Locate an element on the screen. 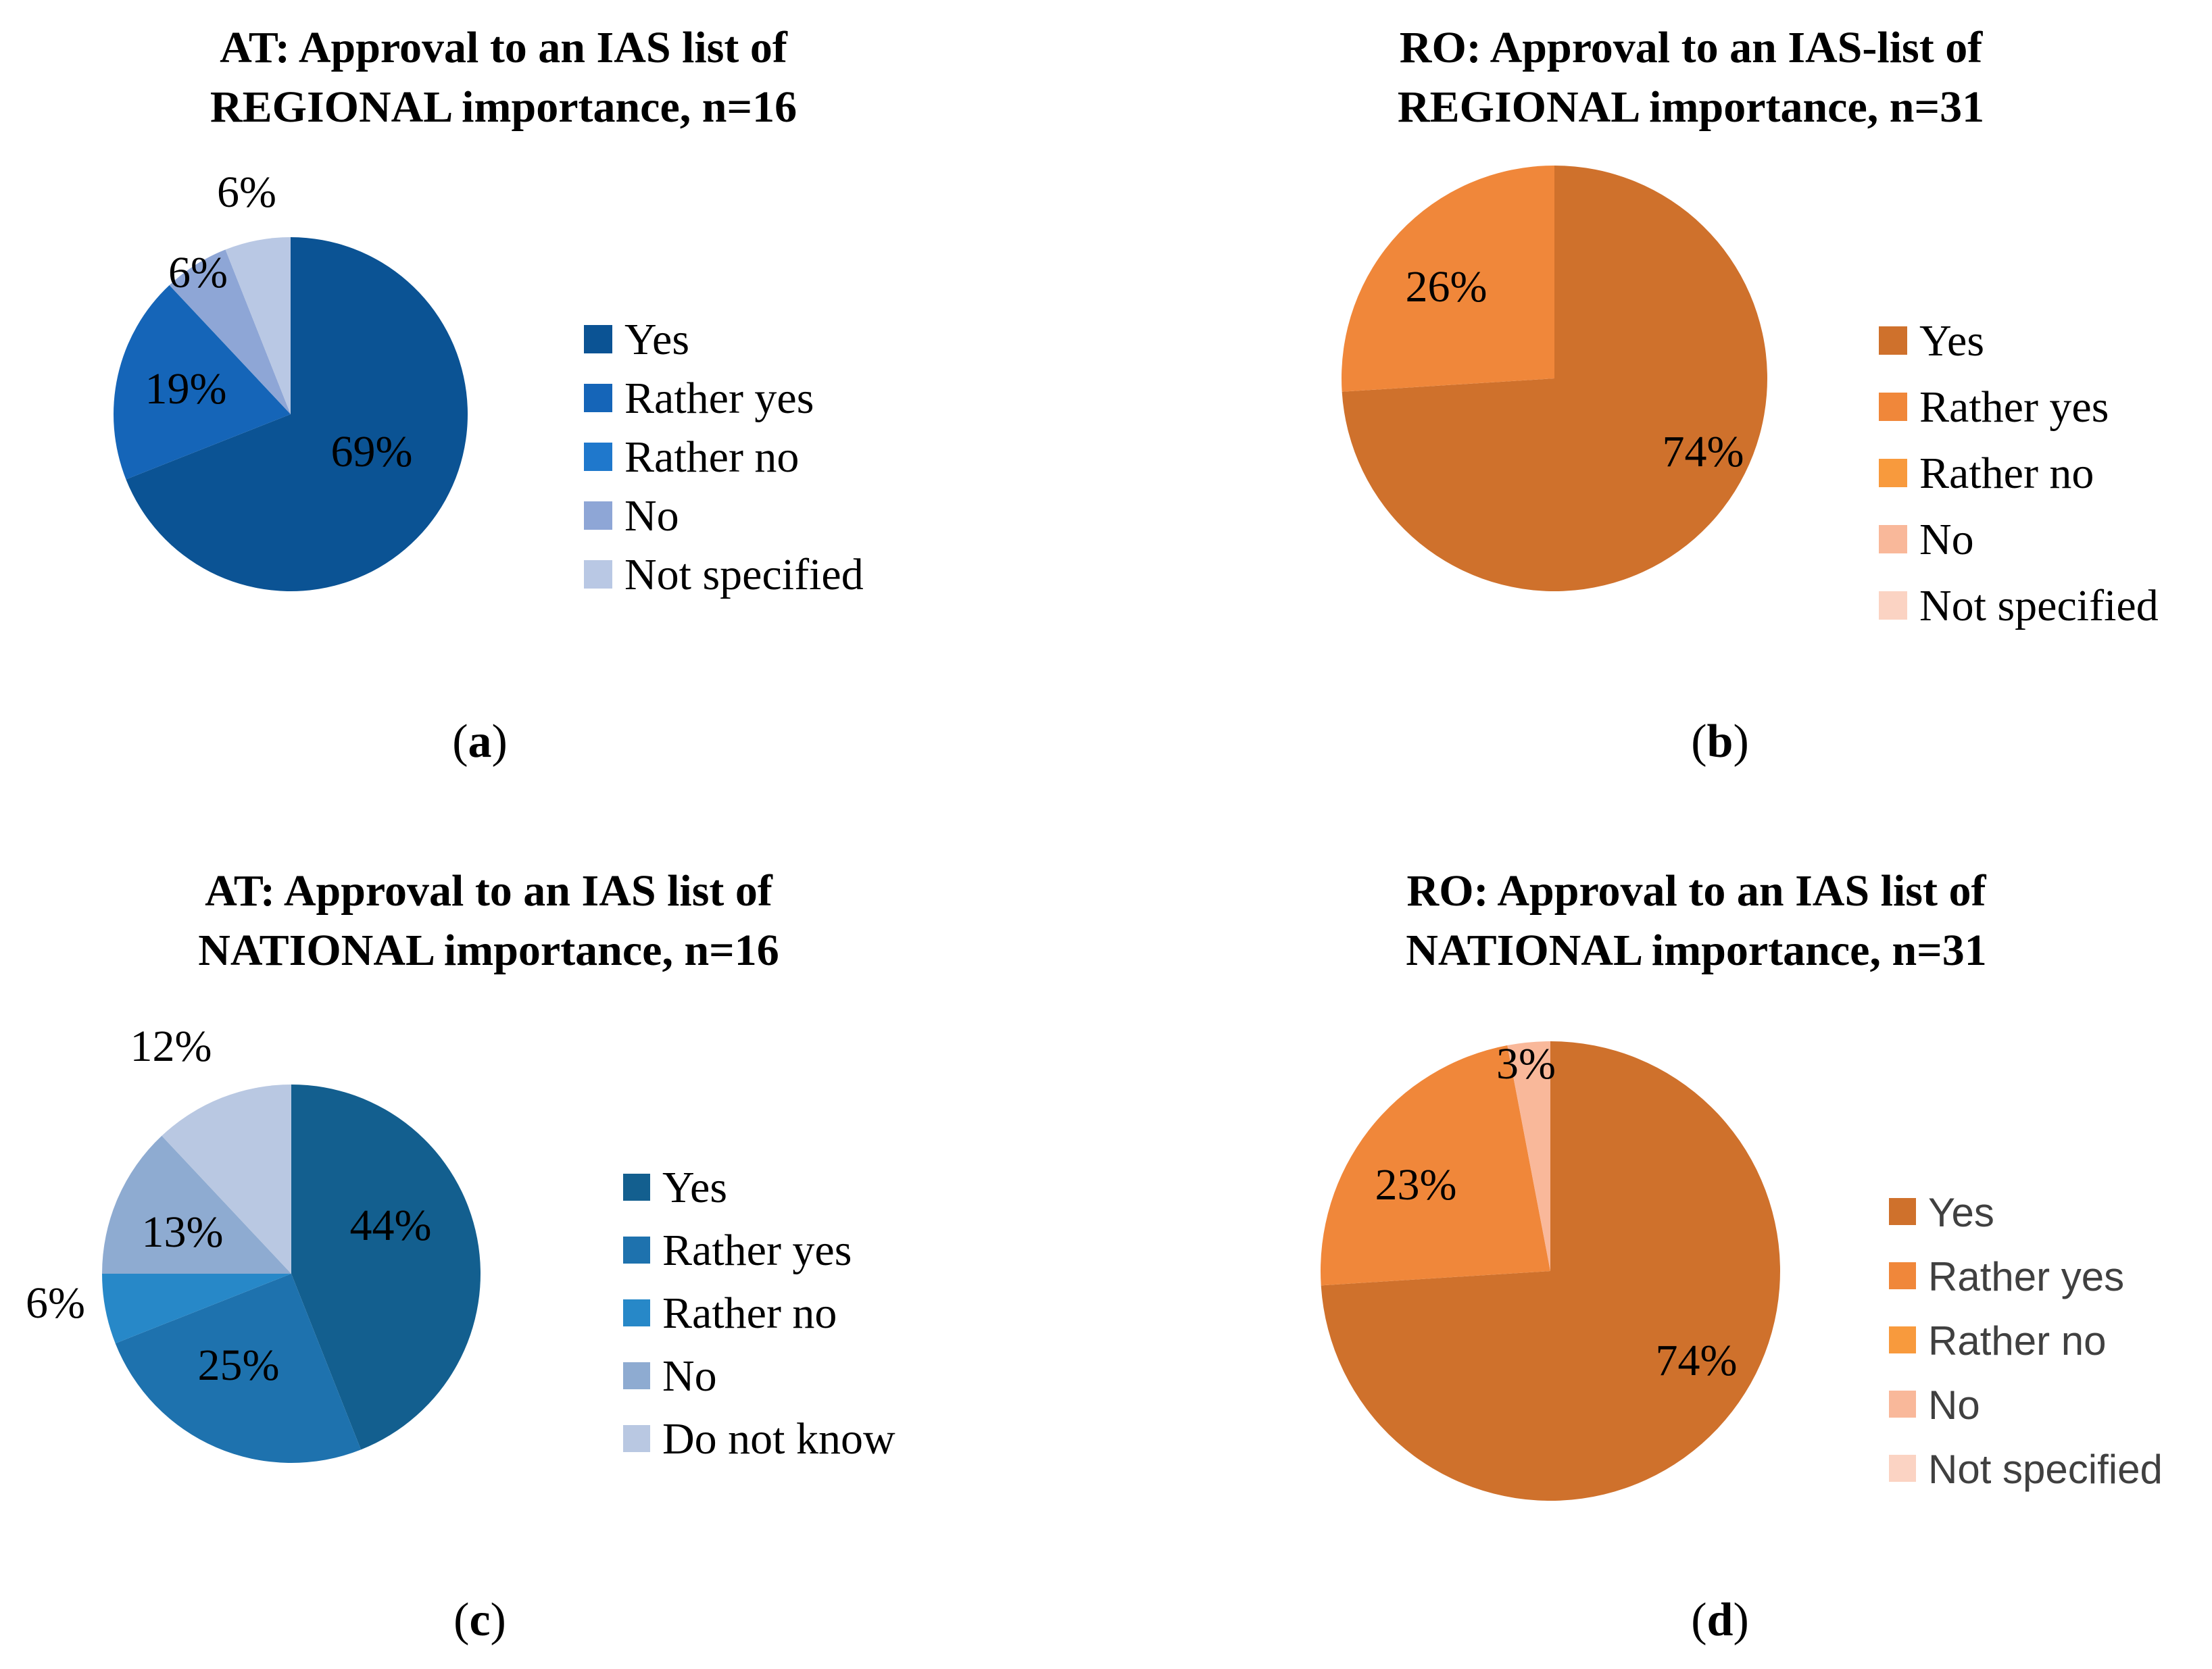 The width and height of the screenshot is (2212, 1669). panel-caption: (c) is located at coordinates (479, 1620).